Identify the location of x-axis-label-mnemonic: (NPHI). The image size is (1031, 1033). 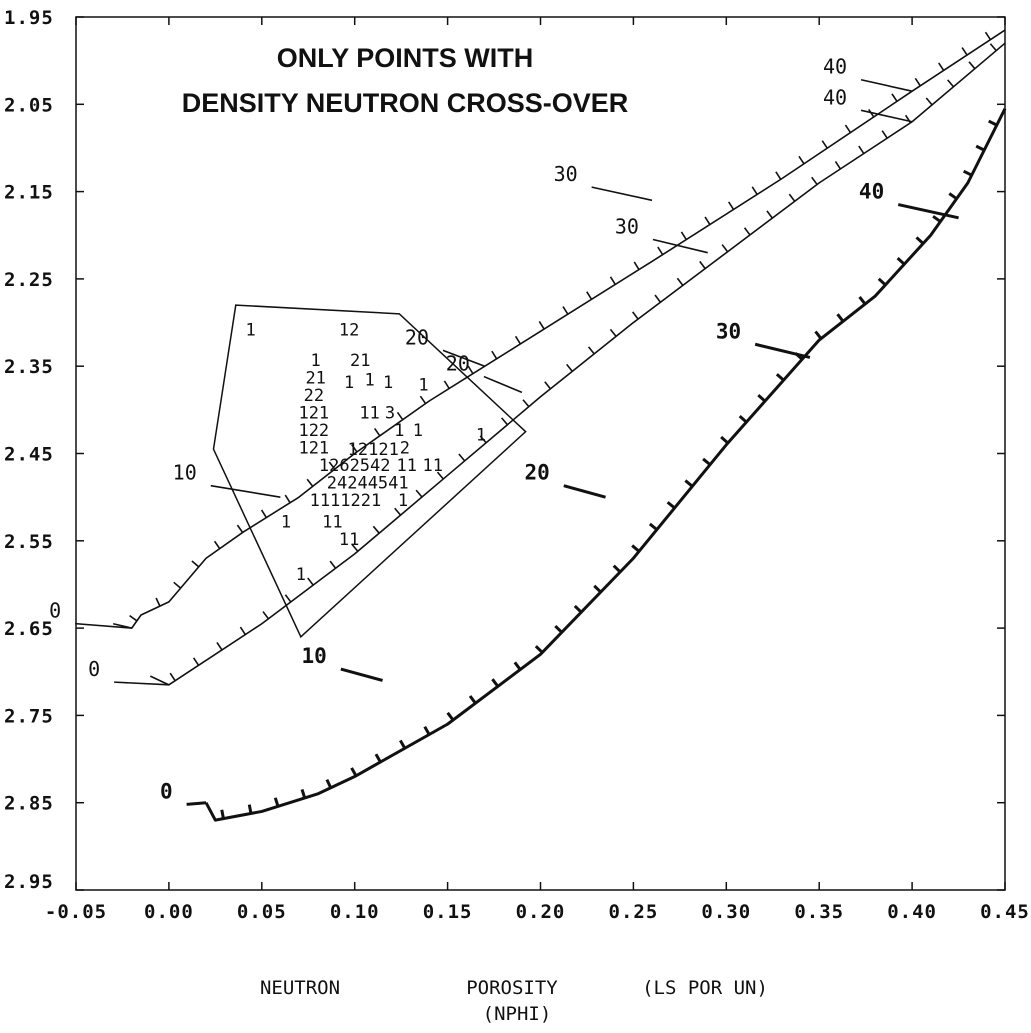
(517, 1014).